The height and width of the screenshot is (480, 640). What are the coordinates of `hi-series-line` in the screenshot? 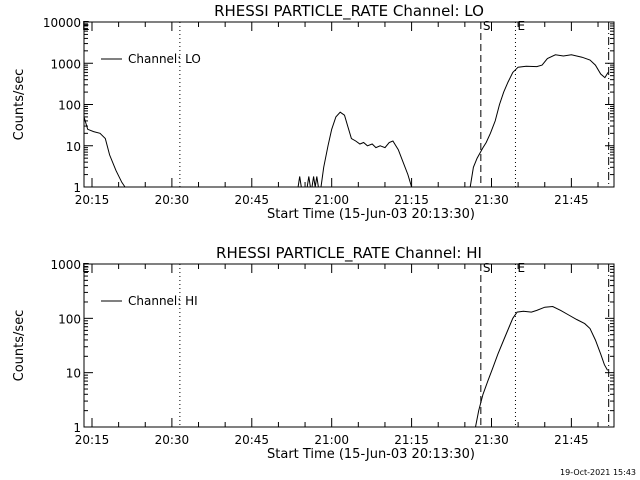 It's located at (542, 366).